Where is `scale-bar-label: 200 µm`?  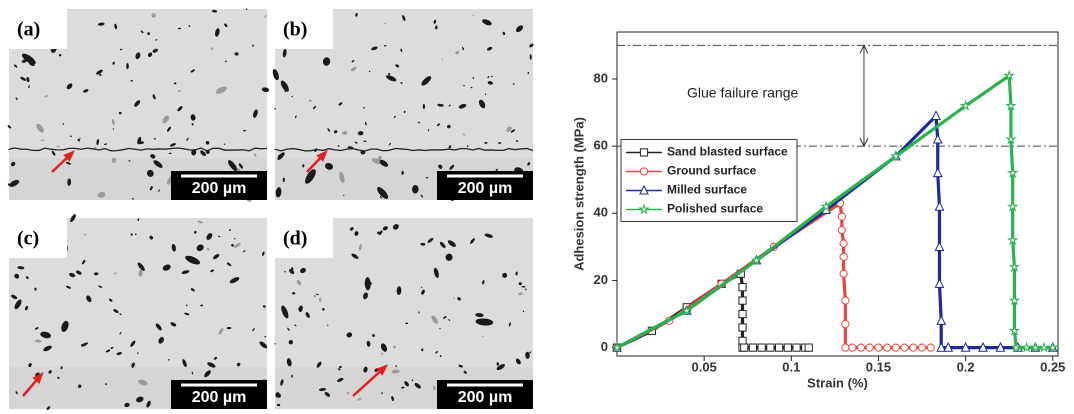
scale-bar-label: 200 µm is located at coordinates (219, 188).